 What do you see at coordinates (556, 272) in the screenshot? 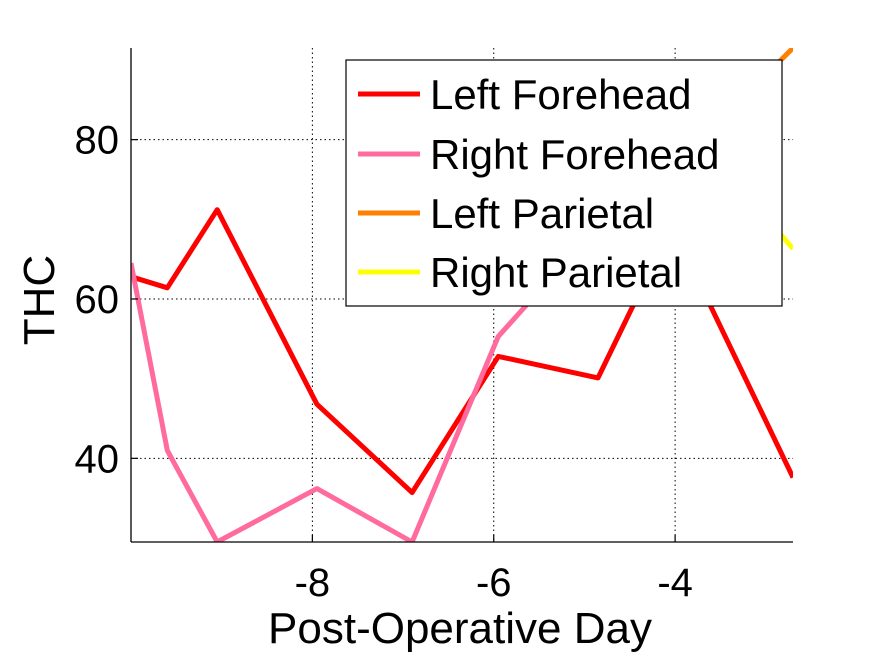
I see `legend-label: Right Parietal` at bounding box center [556, 272].